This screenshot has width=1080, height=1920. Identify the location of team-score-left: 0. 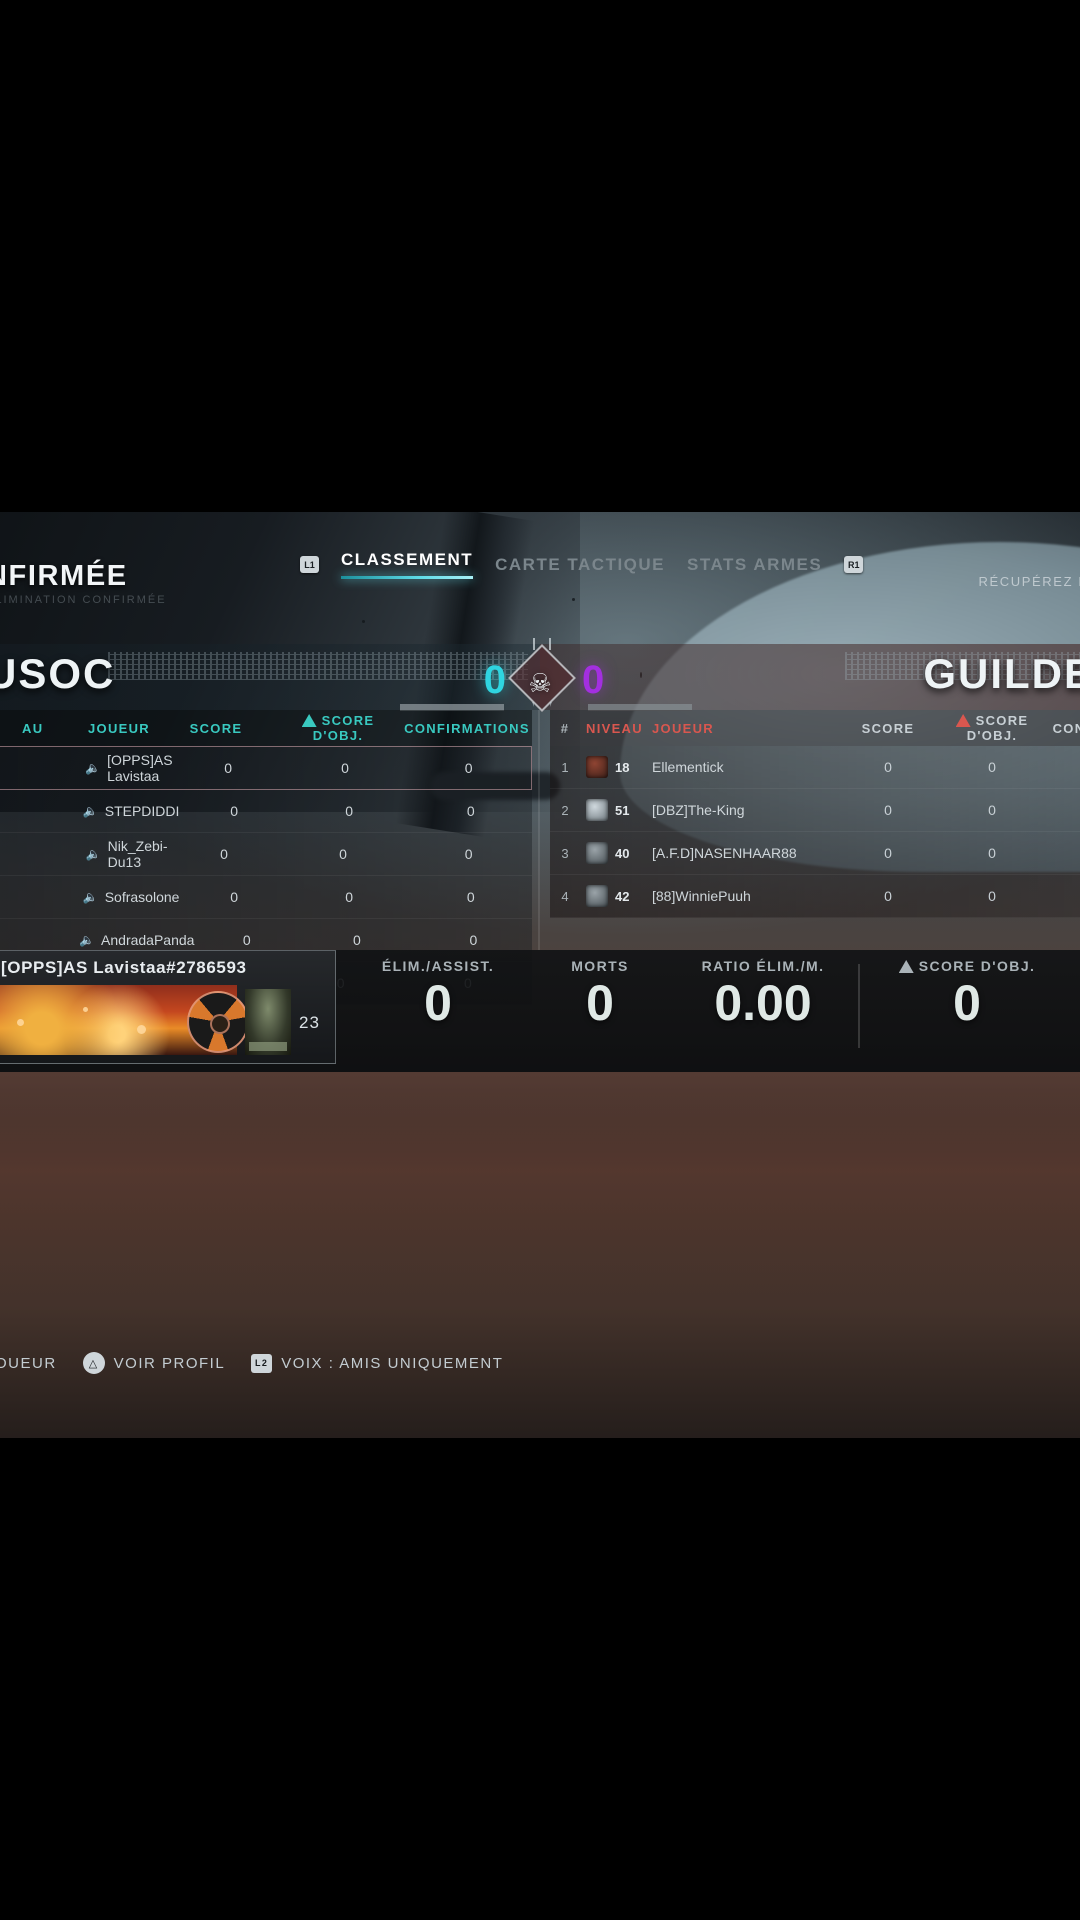
(494, 680).